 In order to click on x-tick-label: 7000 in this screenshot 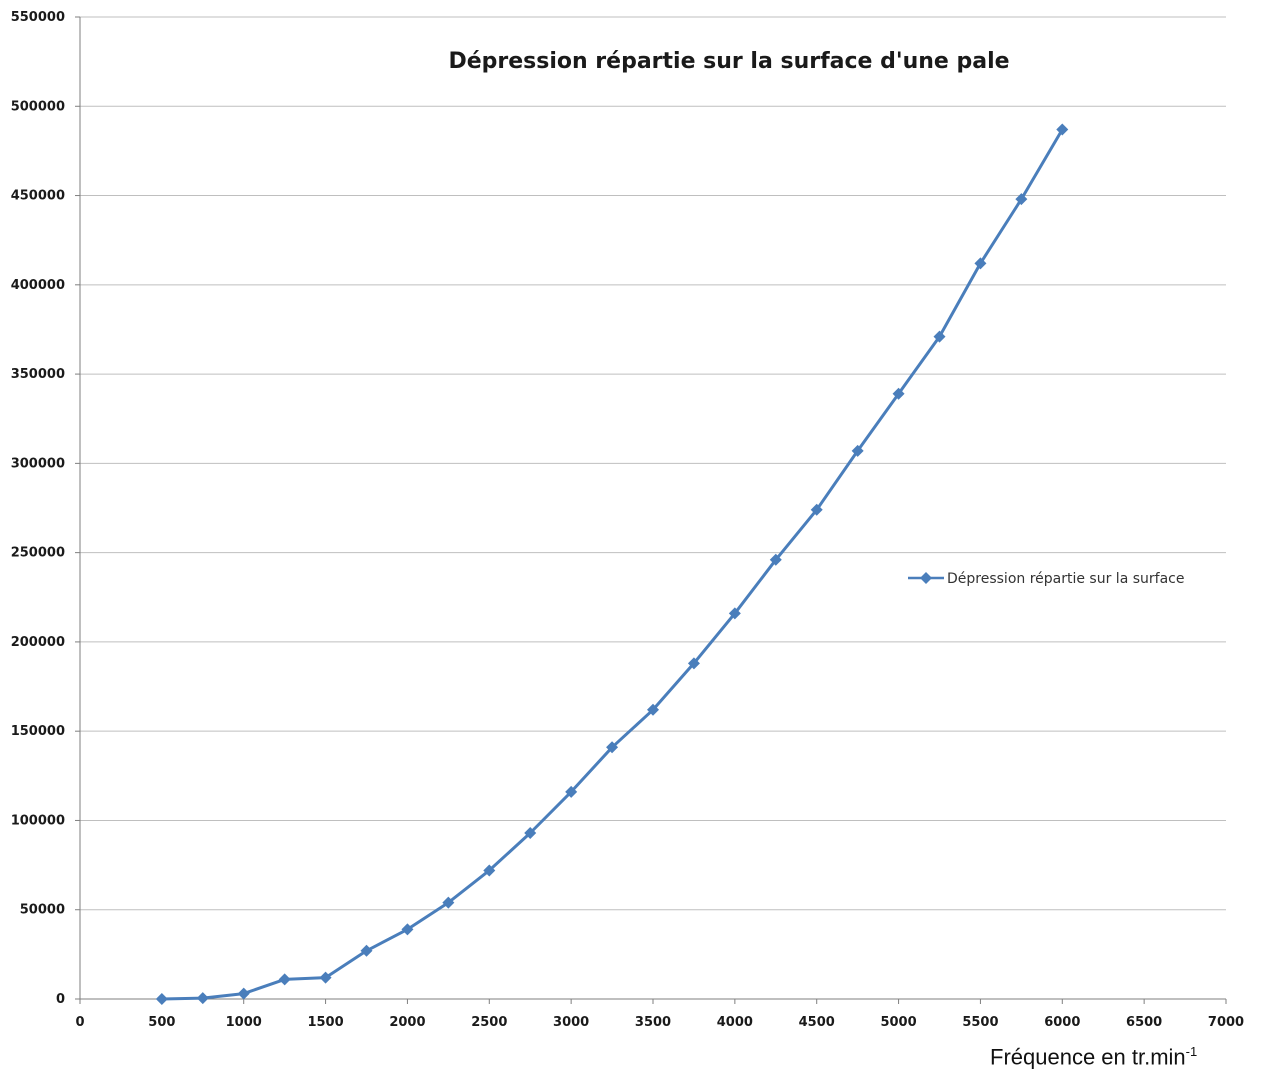, I will do `click(1226, 1022)`.